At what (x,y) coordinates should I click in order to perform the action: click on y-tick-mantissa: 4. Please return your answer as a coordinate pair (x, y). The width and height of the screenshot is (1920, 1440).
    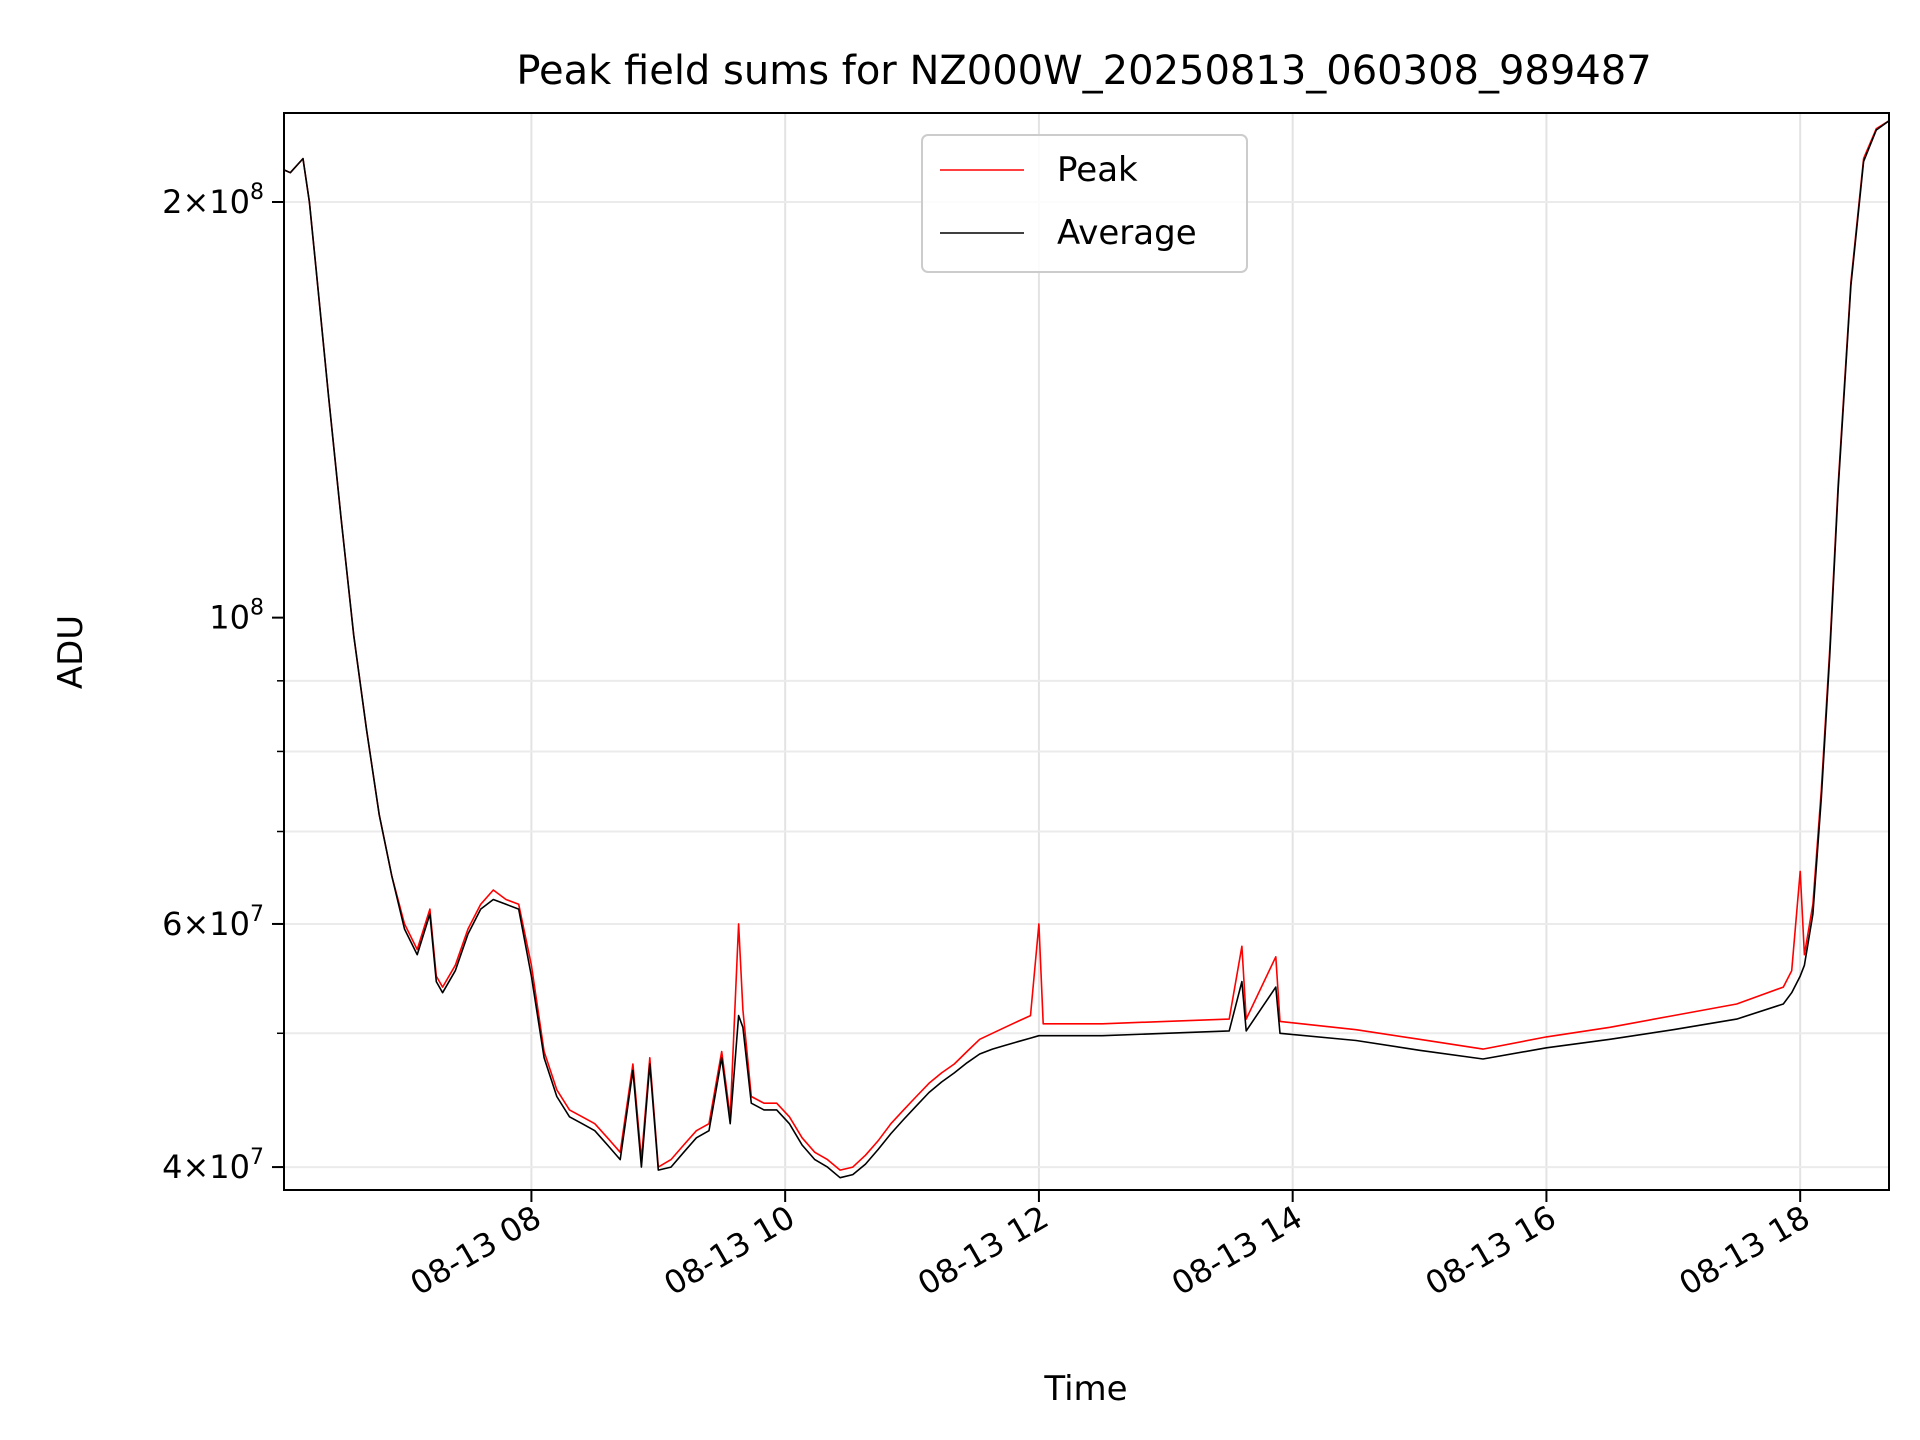
    Looking at the image, I should click on (172, 1167).